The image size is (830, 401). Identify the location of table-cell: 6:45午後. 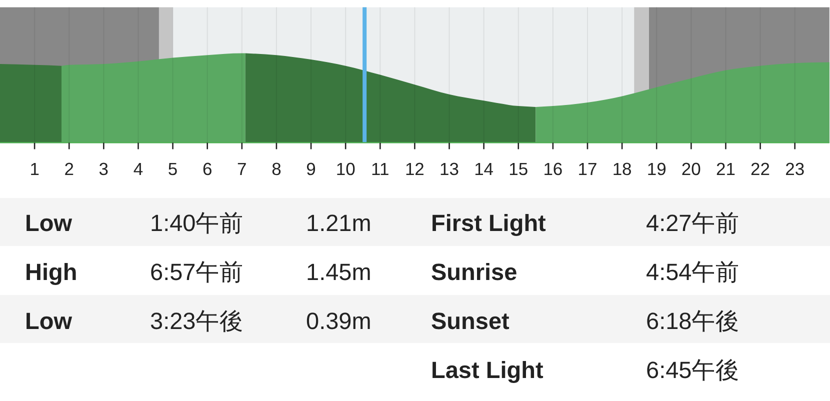
(693, 370).